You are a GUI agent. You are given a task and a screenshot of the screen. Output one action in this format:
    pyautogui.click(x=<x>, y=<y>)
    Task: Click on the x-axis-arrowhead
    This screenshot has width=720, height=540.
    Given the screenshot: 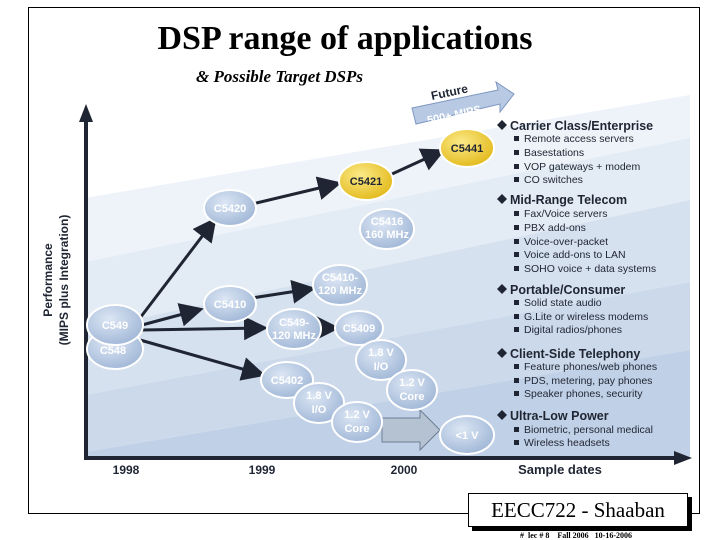 What is the action you would take?
    pyautogui.click(x=683, y=458)
    